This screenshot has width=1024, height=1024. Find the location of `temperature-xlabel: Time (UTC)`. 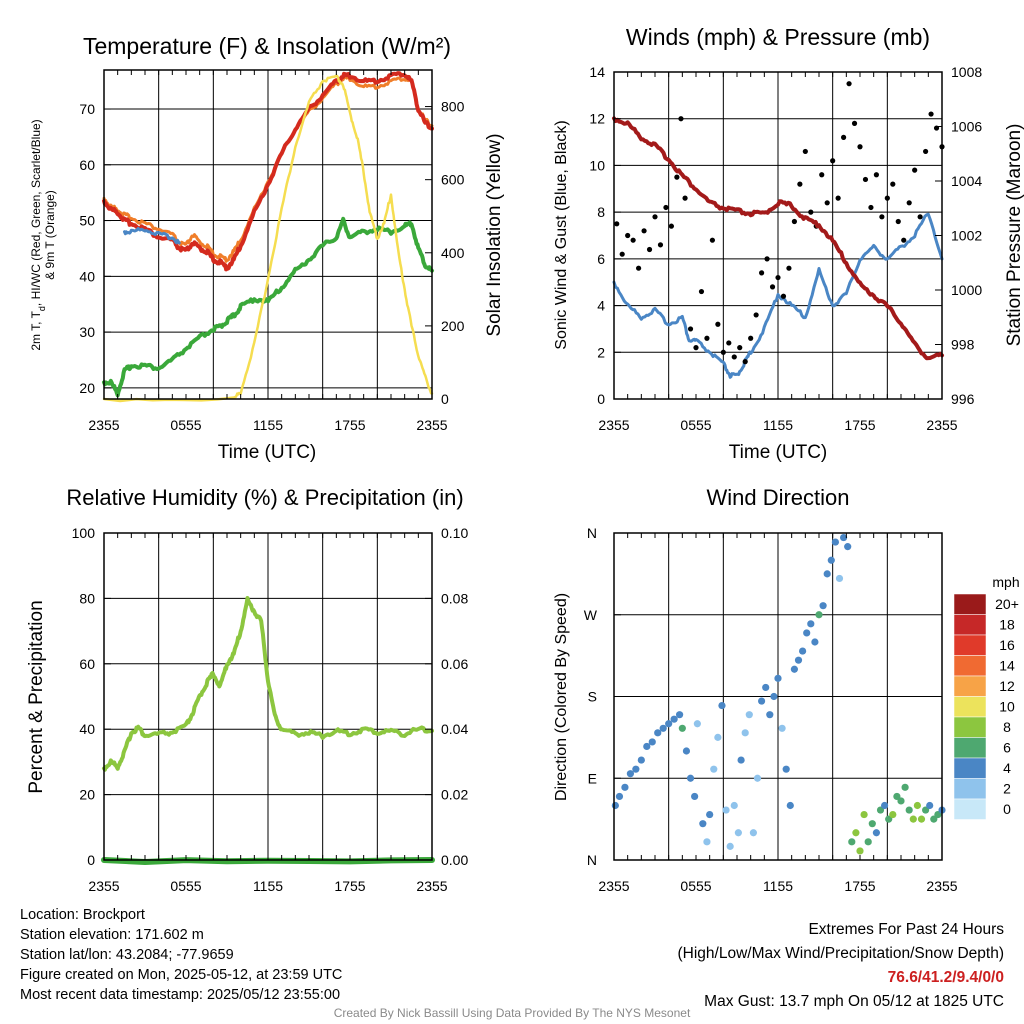

temperature-xlabel: Time (UTC) is located at coordinates (267, 452).